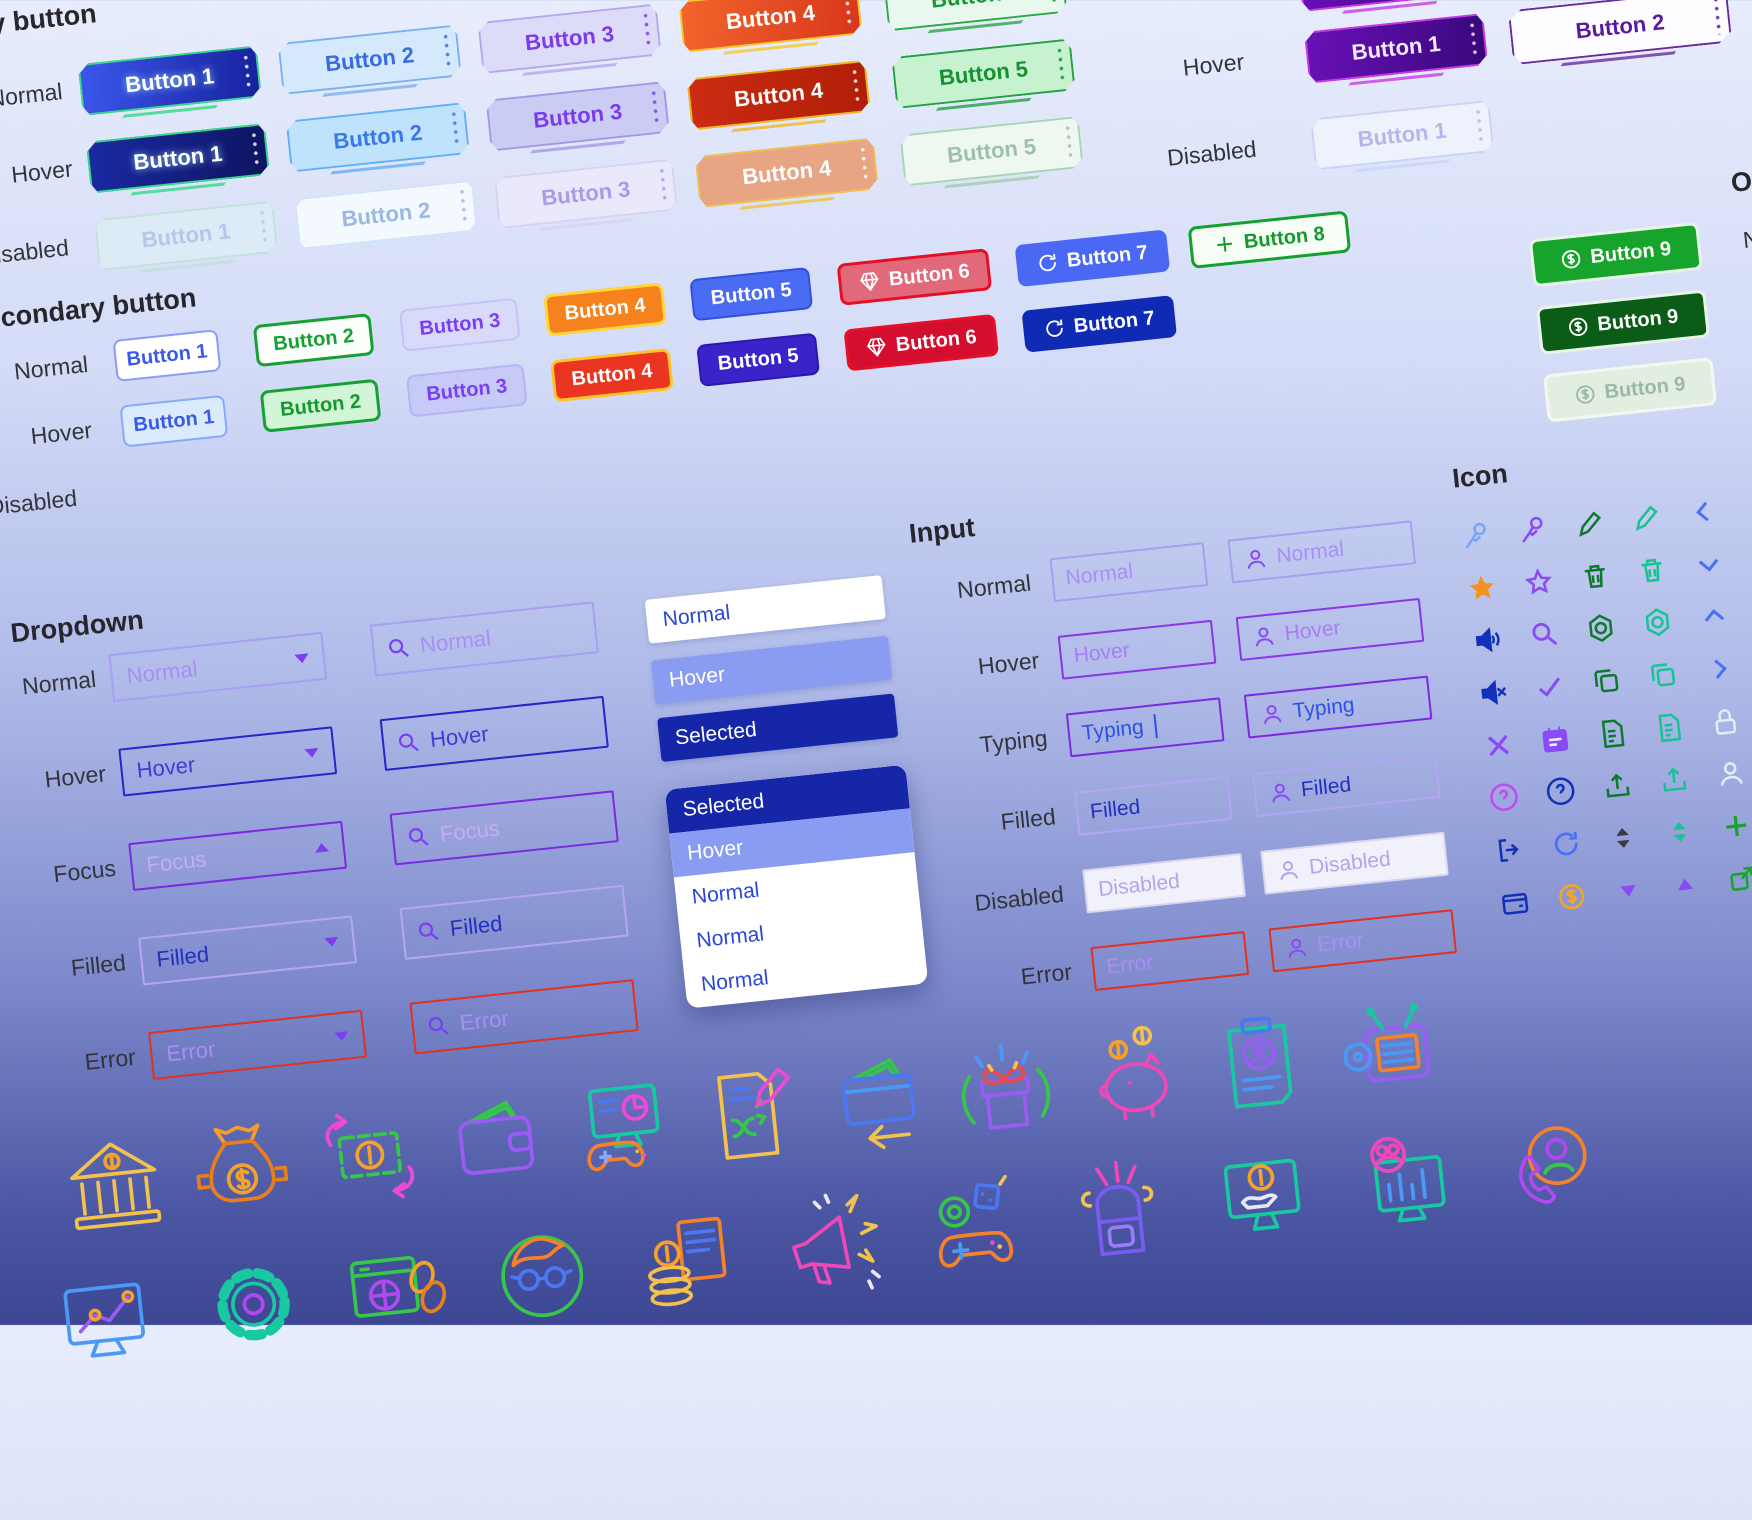 The width and height of the screenshot is (1752, 1520). Describe the element at coordinates (1630, 390) in the screenshot. I see `button-9-disabled: Button 9` at that location.